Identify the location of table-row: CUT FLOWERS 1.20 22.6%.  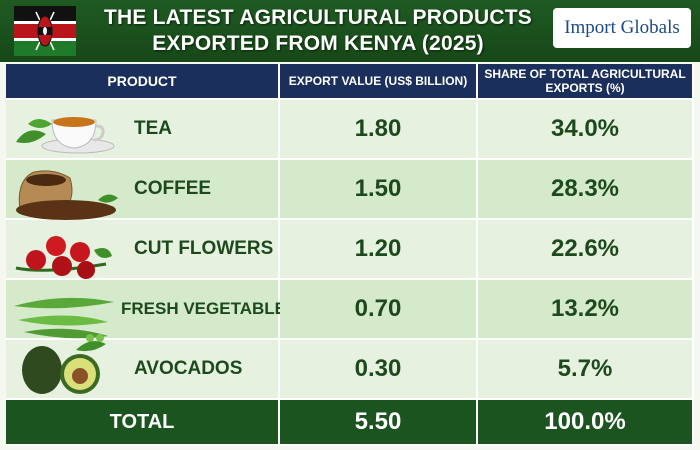
(350, 250).